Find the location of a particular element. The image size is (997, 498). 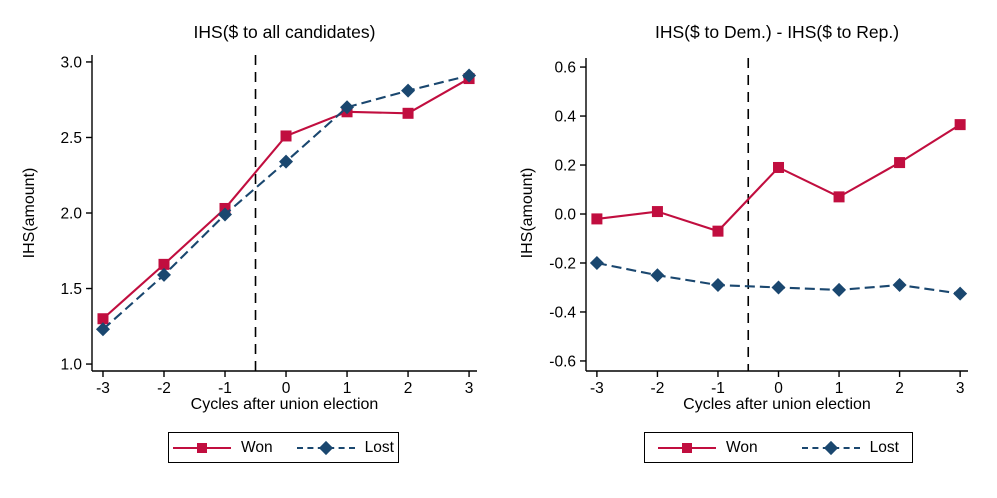

y-tick-label: -0.6 is located at coordinates (562, 361).